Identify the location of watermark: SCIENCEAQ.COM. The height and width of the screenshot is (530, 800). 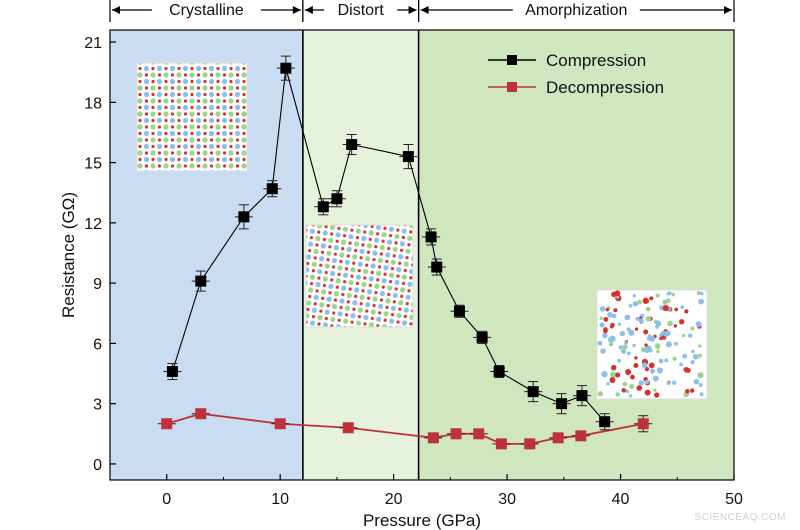
(740, 517).